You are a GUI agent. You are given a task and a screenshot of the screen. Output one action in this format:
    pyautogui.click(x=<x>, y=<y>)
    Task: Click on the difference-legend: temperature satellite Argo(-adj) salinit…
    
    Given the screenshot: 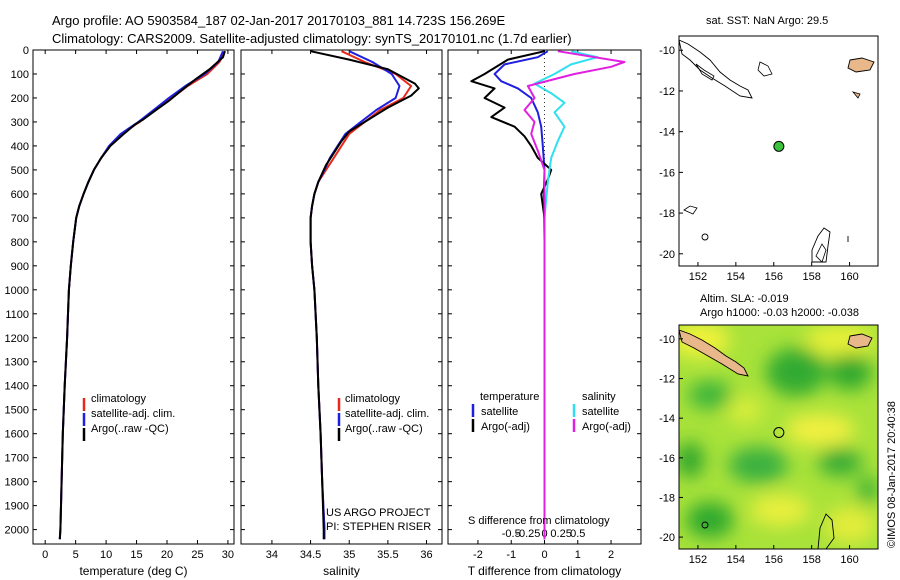 What is the action you would take?
    pyautogui.click(x=551, y=412)
    